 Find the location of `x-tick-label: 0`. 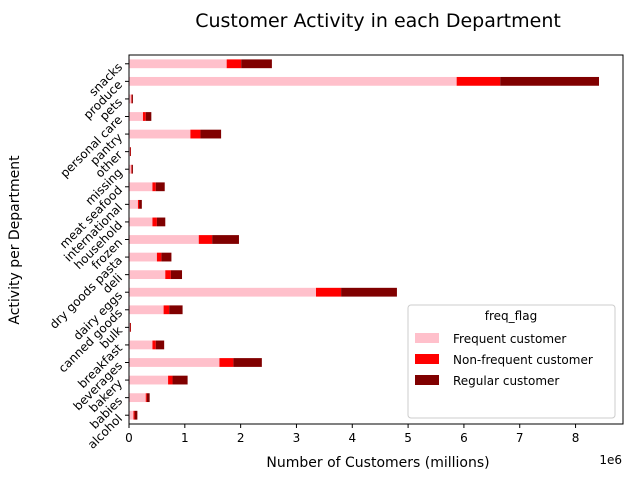

x-tick-label: 0 is located at coordinates (129, 438).